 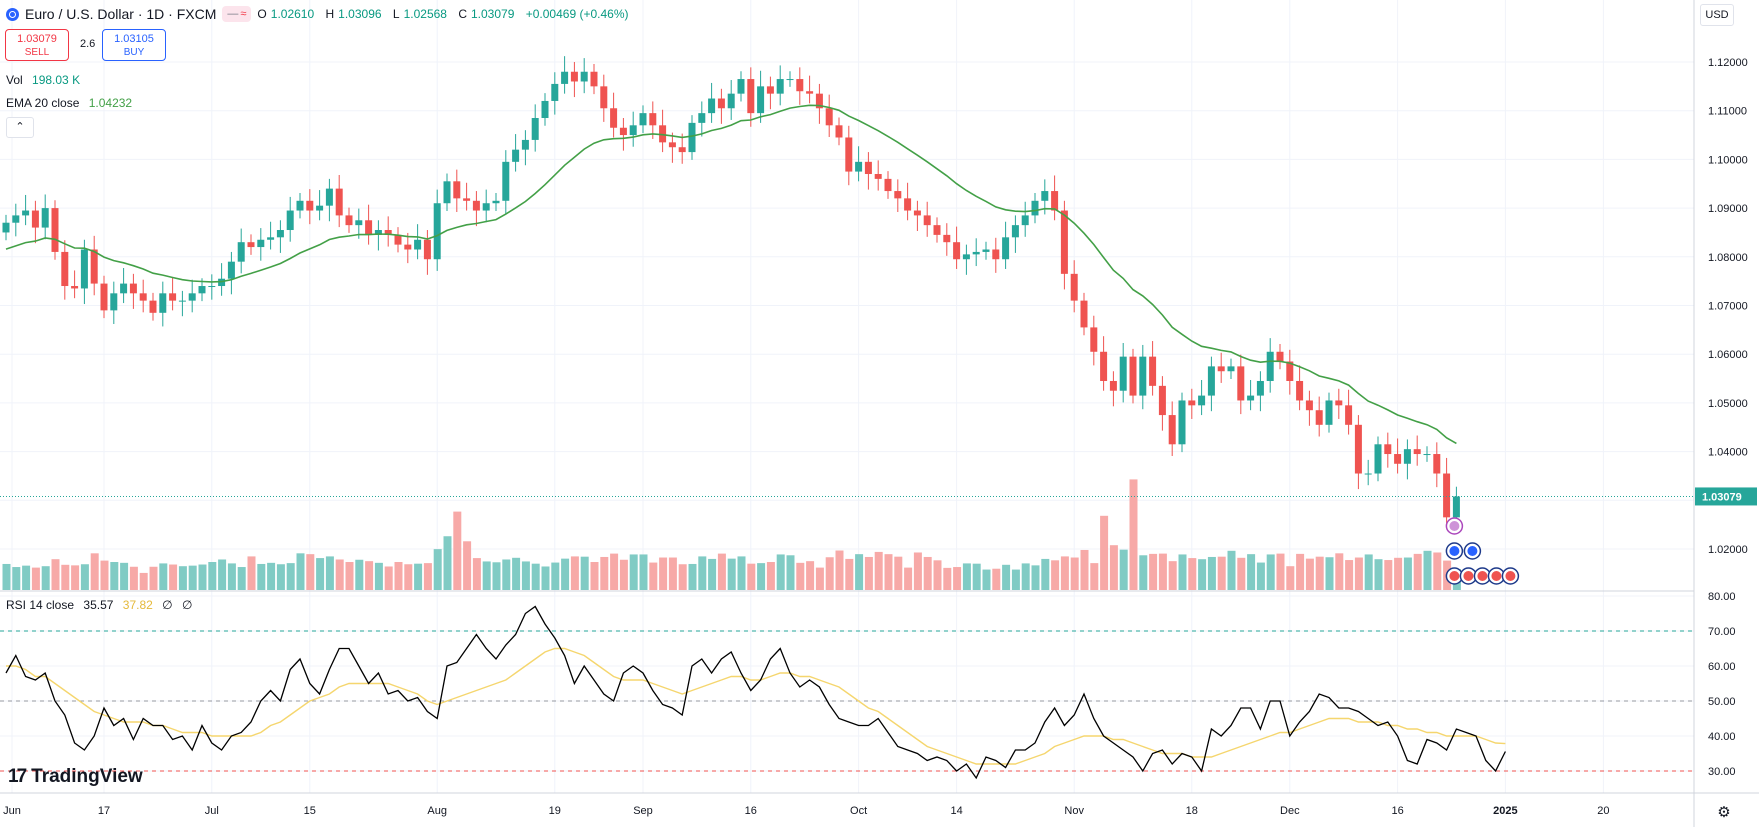 I want to click on rsi-legend: RSI 14 close 35.57 37.82 ∅ ∅, so click(x=99, y=605).